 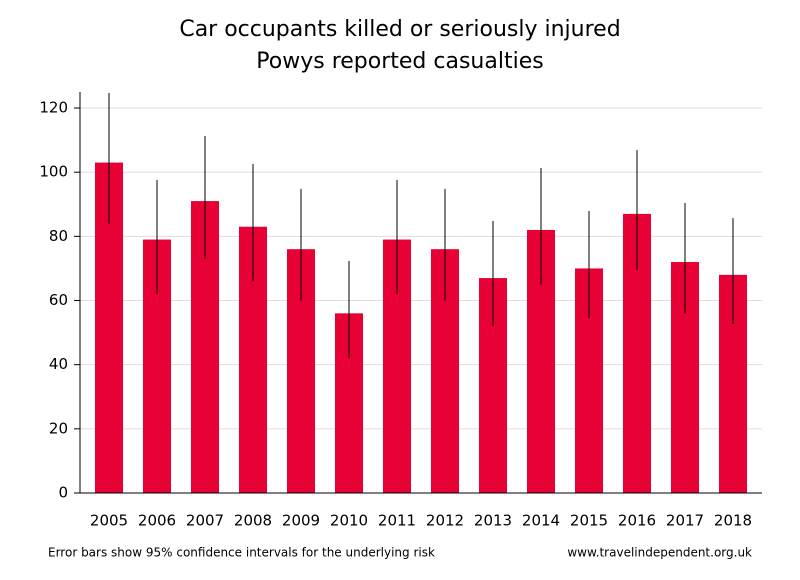 What do you see at coordinates (53, 172) in the screenshot?
I see `y-tick-label: 100` at bounding box center [53, 172].